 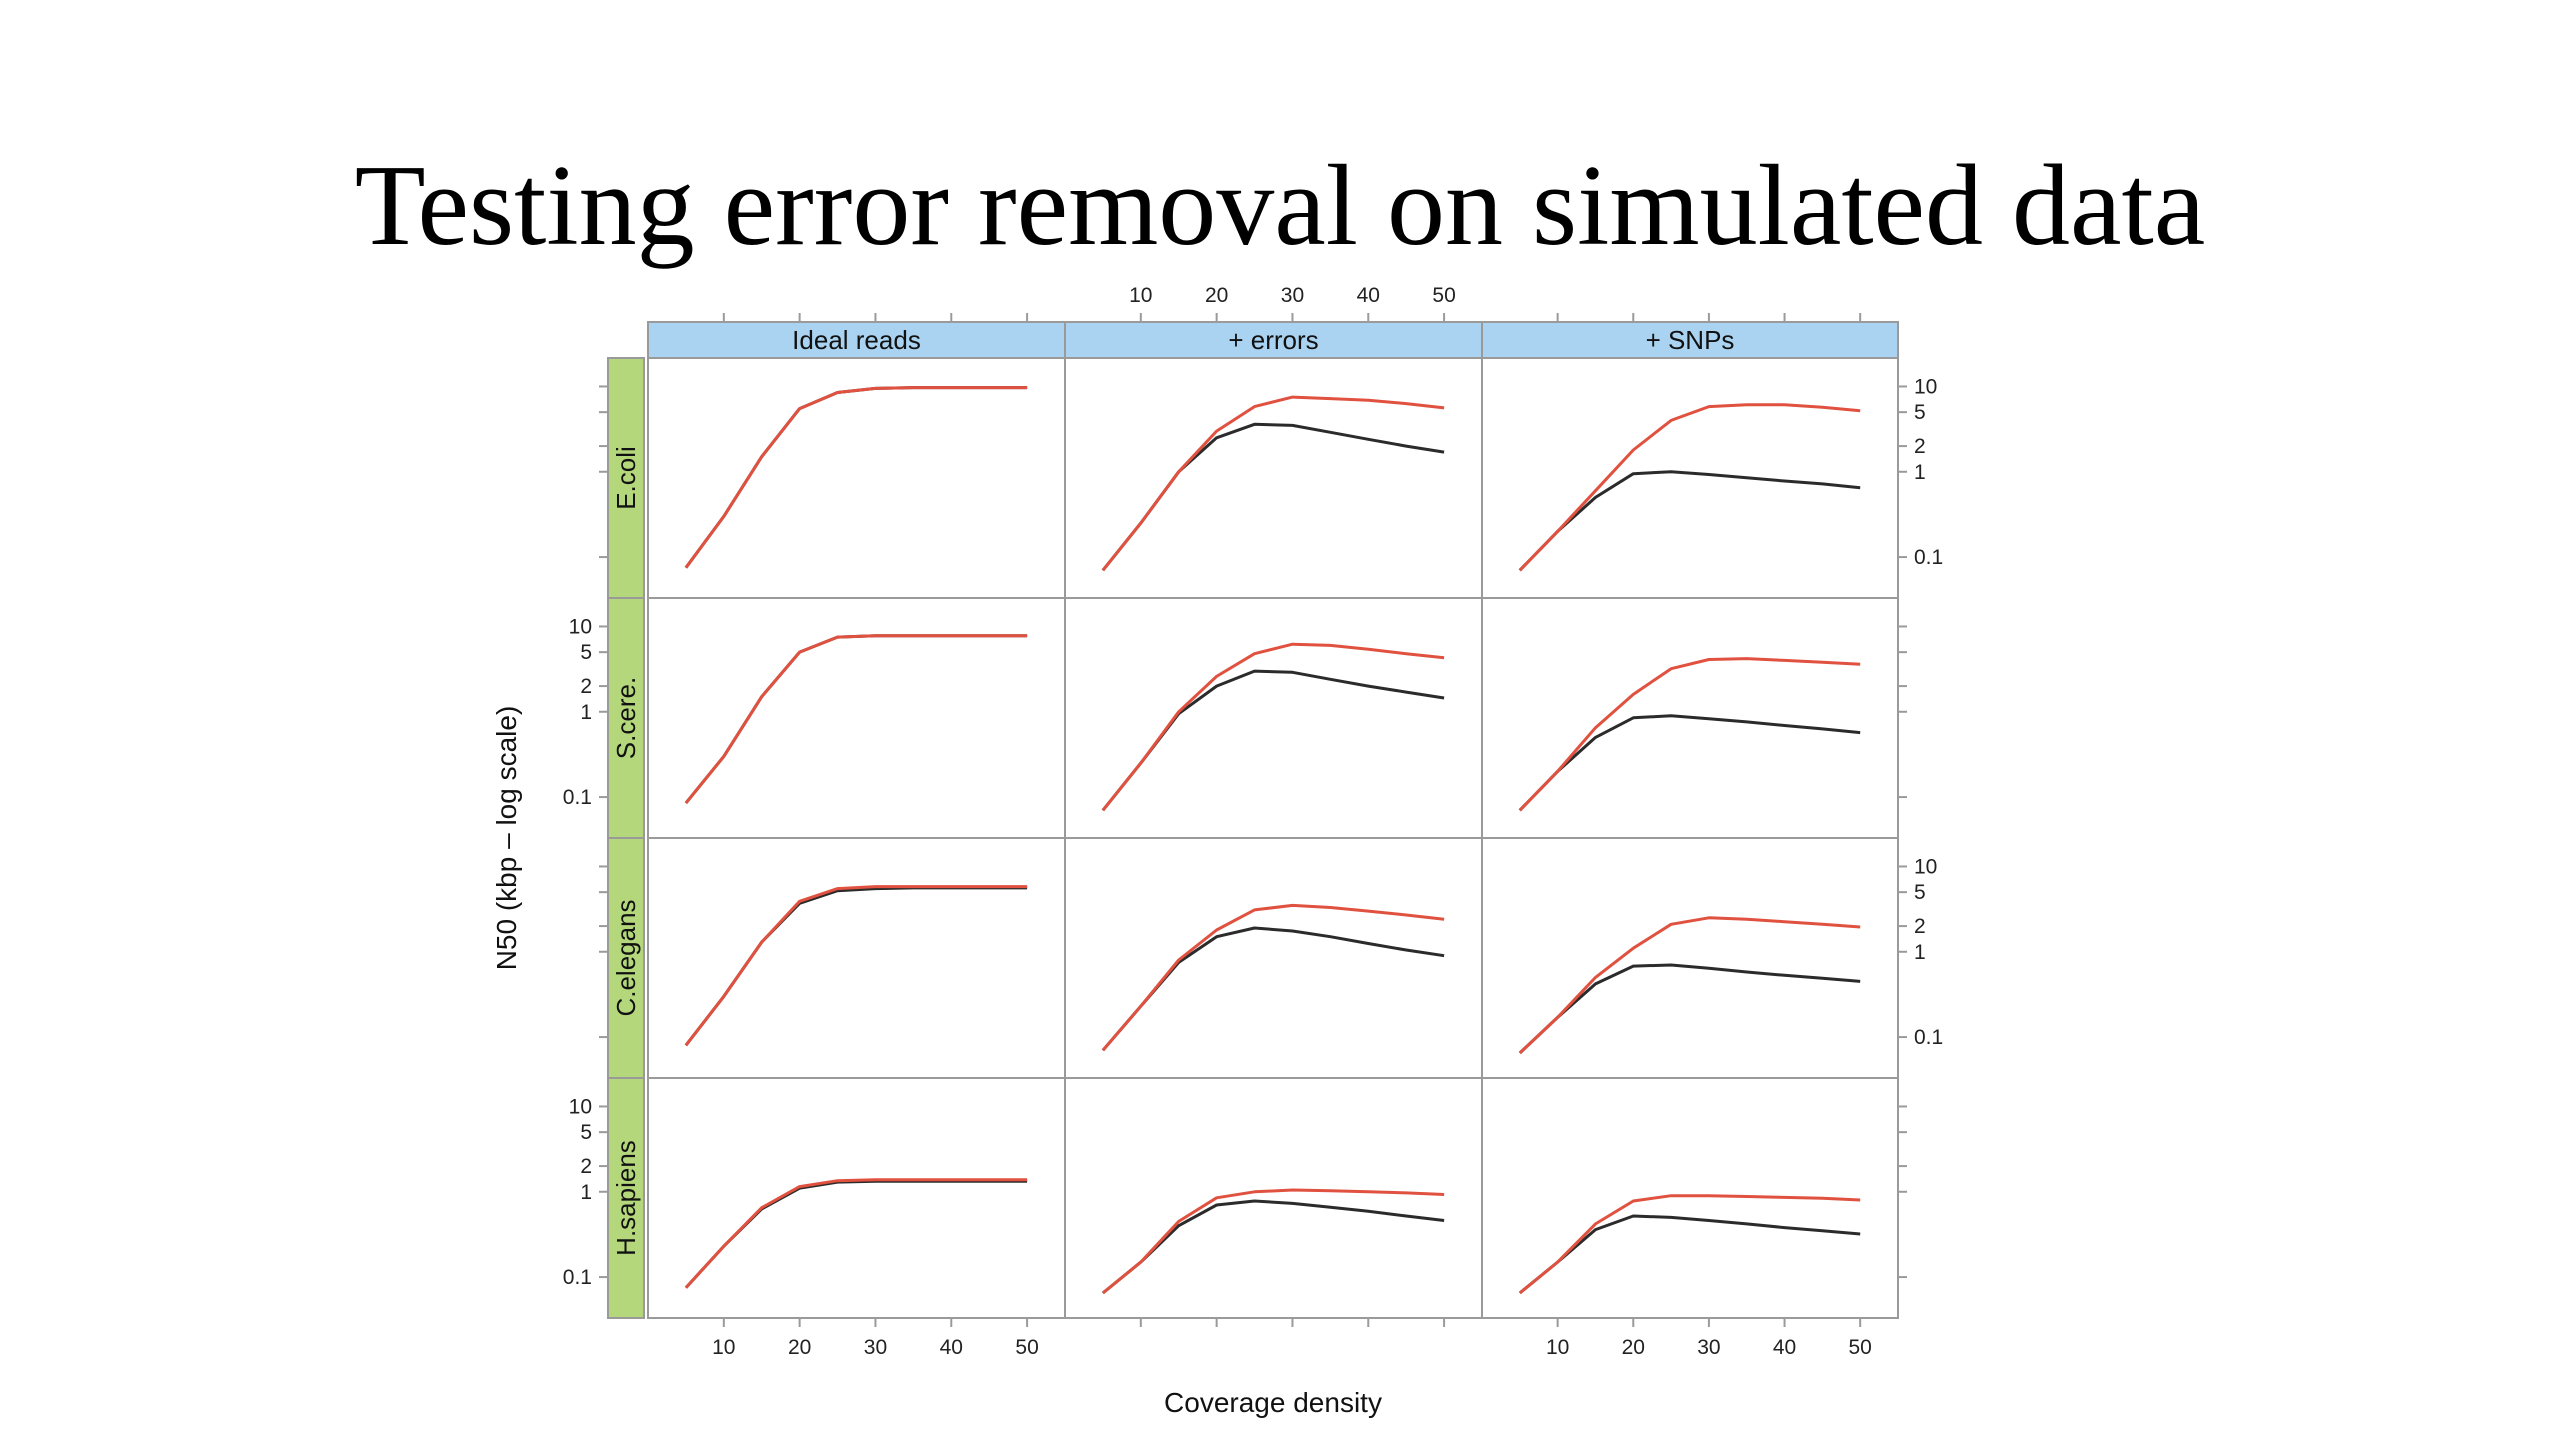 What do you see at coordinates (626, 478) in the screenshot?
I see `row-strip-label: E.coli` at bounding box center [626, 478].